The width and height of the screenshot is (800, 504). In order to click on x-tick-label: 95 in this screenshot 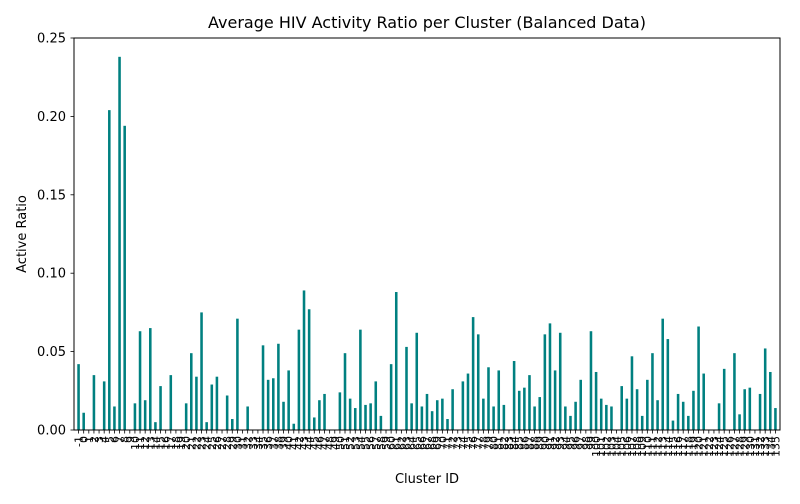, I will do `click(570, 443)`.